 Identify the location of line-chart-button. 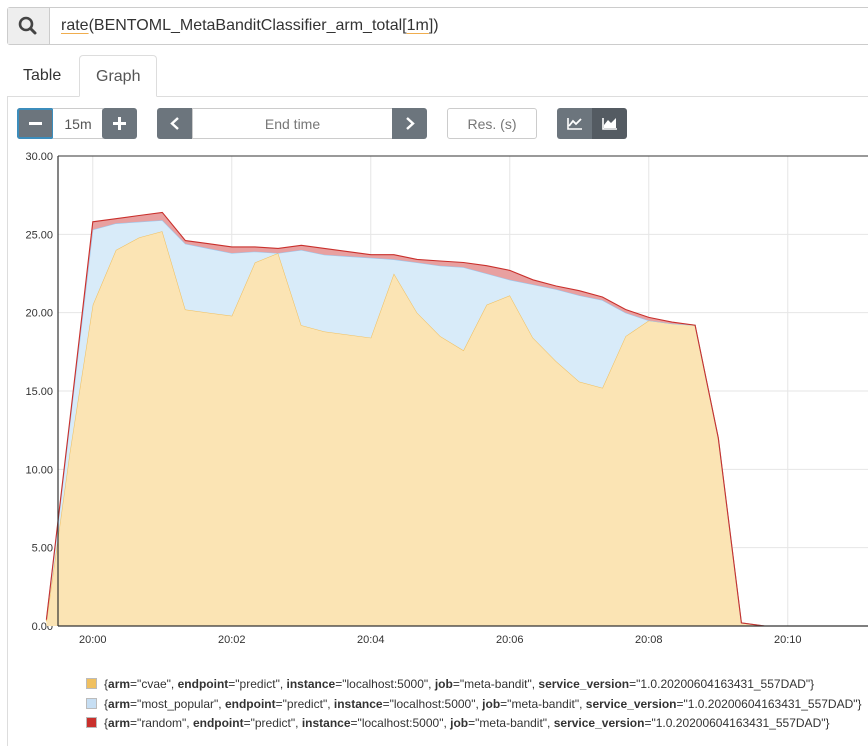
(575, 123).